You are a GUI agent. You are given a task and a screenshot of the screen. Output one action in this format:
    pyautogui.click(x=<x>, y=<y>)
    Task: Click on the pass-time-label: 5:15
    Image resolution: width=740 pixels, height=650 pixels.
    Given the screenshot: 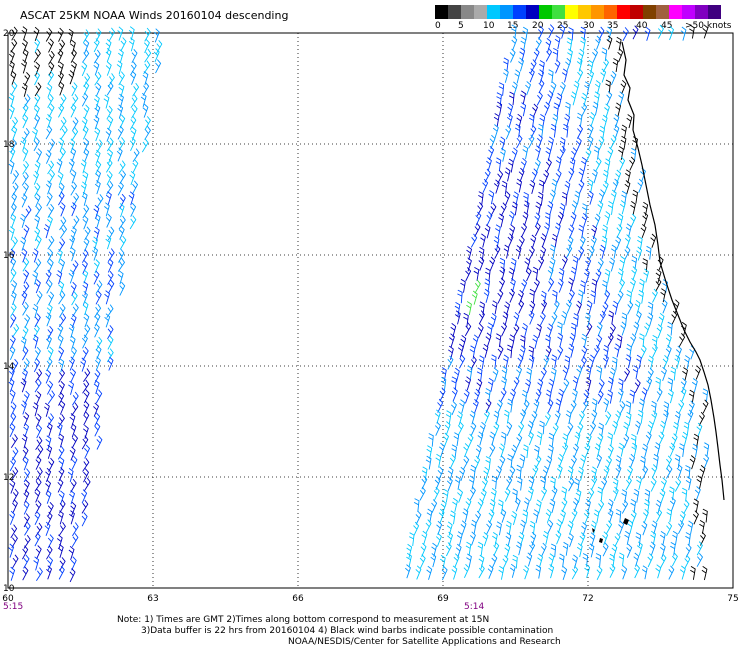 What is the action you would take?
    pyautogui.click(x=13, y=607)
    